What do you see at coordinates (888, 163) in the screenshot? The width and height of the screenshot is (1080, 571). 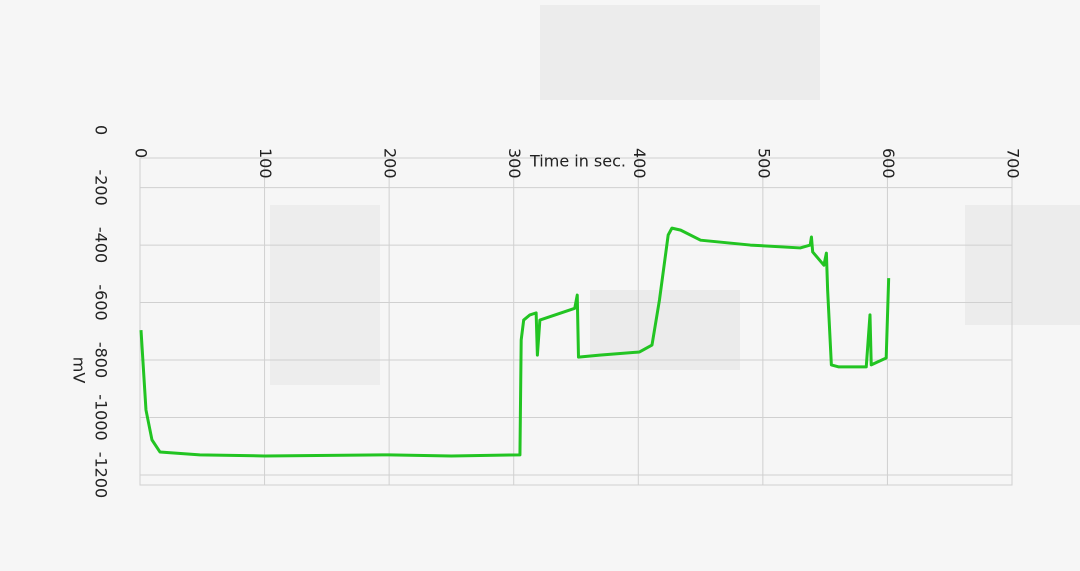 I see `x-tick-label: 600` at bounding box center [888, 163].